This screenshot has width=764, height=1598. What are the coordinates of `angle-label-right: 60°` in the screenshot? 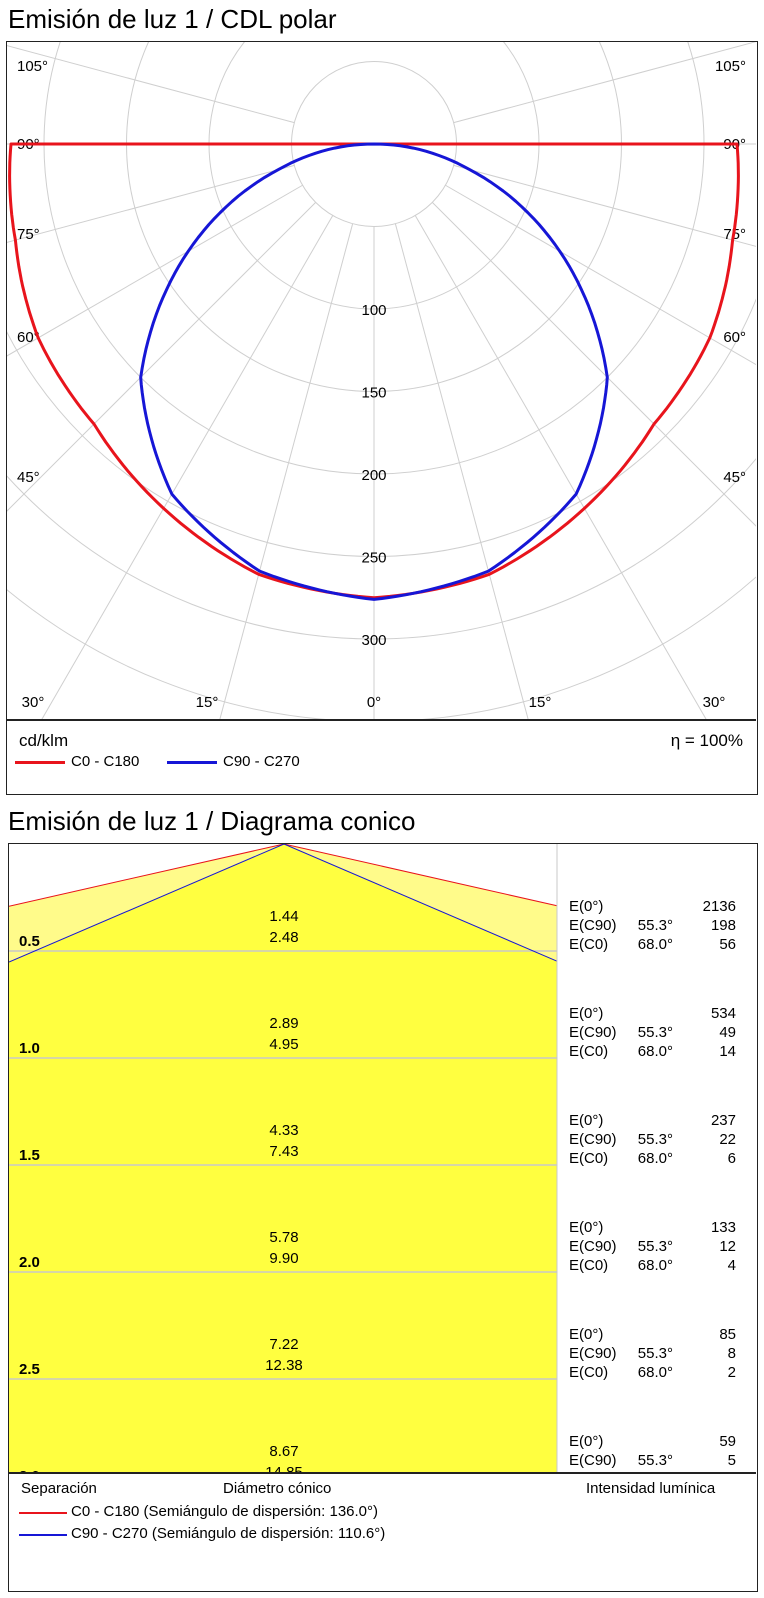 It's located at (734, 337).